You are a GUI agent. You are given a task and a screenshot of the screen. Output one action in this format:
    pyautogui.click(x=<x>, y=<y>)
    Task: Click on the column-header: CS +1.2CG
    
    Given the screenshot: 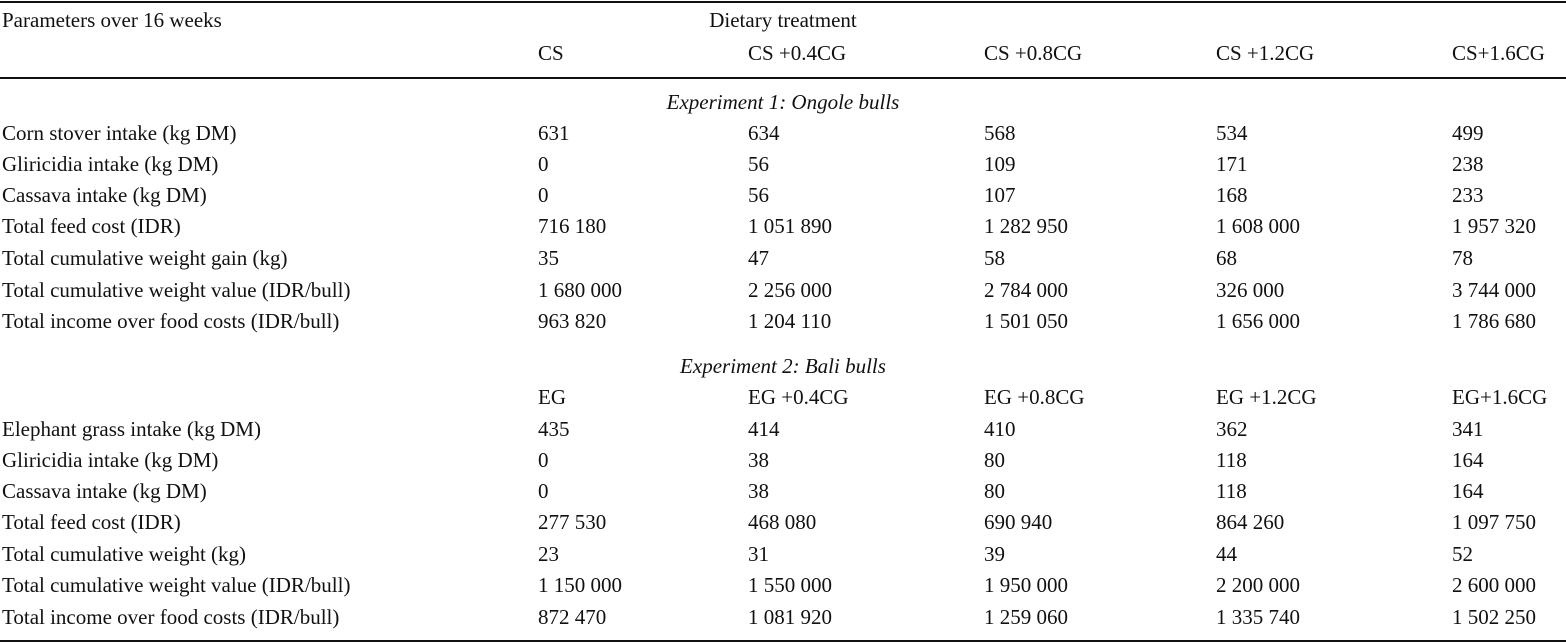 What is the action you would take?
    pyautogui.click(x=1265, y=53)
    